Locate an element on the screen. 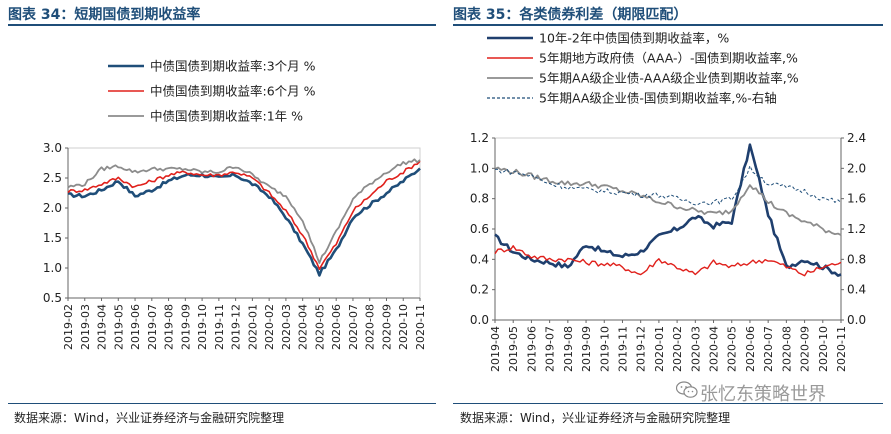 This screenshot has height=434, width=891. legend-label-3: 中债国债到期收益率:1年 % is located at coordinates (226, 116).